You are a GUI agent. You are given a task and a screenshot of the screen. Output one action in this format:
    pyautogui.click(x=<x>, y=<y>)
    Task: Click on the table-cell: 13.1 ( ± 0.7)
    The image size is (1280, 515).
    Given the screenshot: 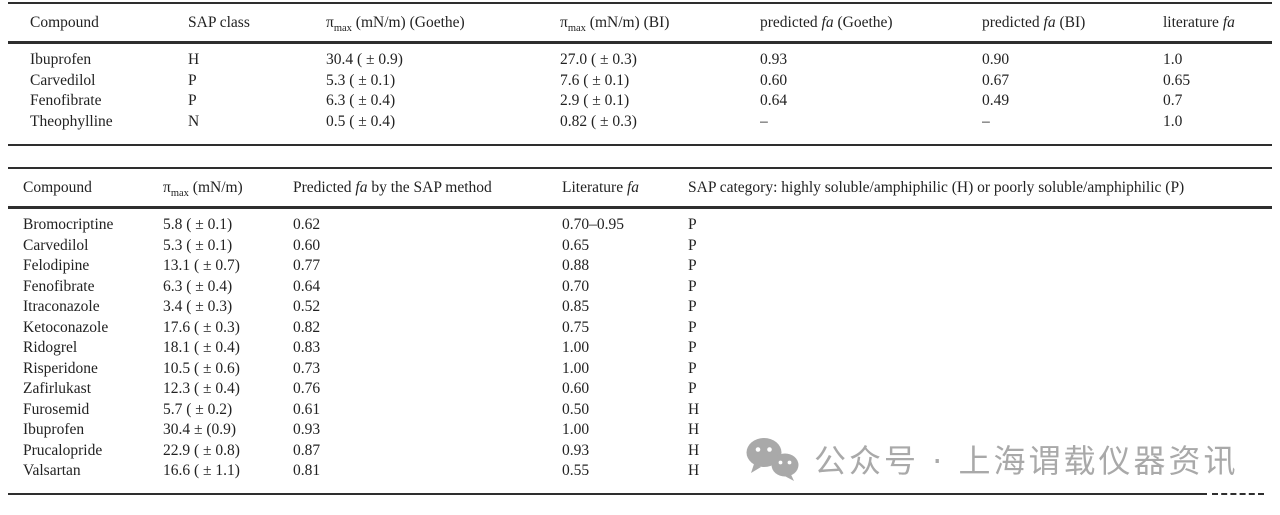 What is the action you would take?
    pyautogui.click(x=201, y=265)
    